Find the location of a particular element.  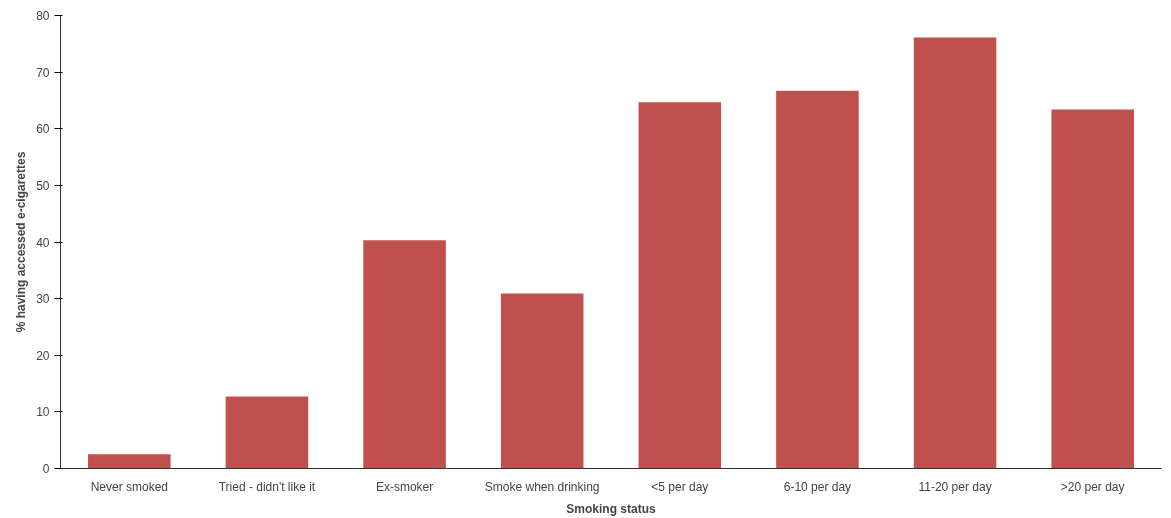

y-tick-label: 10 is located at coordinates (43, 412).